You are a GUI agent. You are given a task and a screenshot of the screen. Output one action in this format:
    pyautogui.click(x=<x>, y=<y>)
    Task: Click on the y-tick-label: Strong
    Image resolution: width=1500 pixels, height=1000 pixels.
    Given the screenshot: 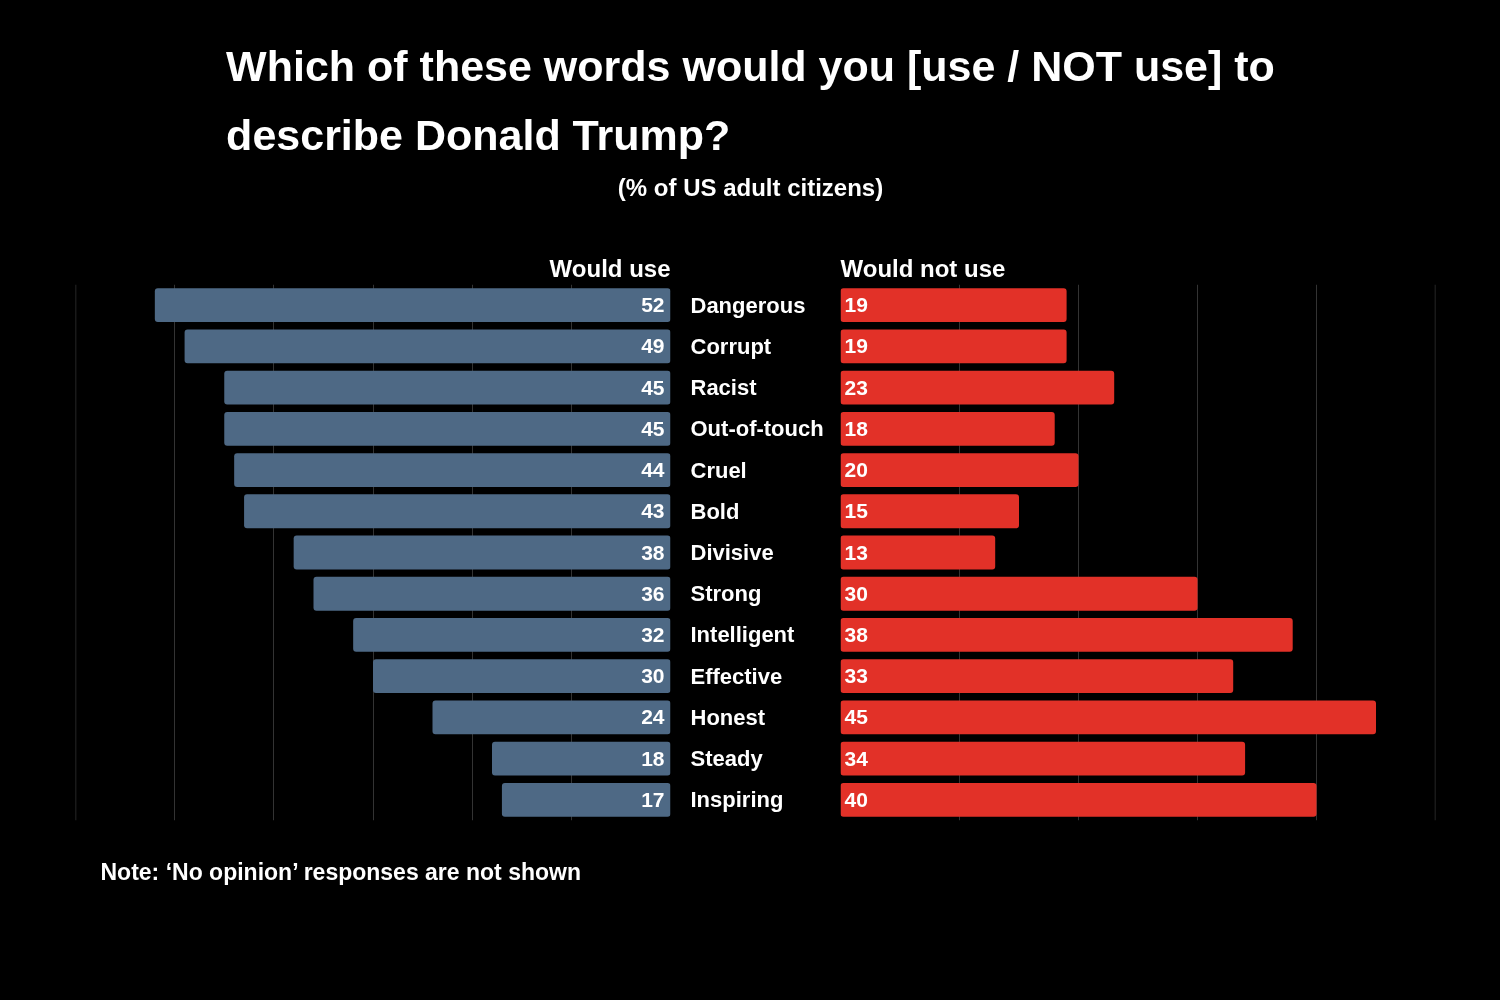 What is the action you would take?
    pyautogui.click(x=726, y=594)
    